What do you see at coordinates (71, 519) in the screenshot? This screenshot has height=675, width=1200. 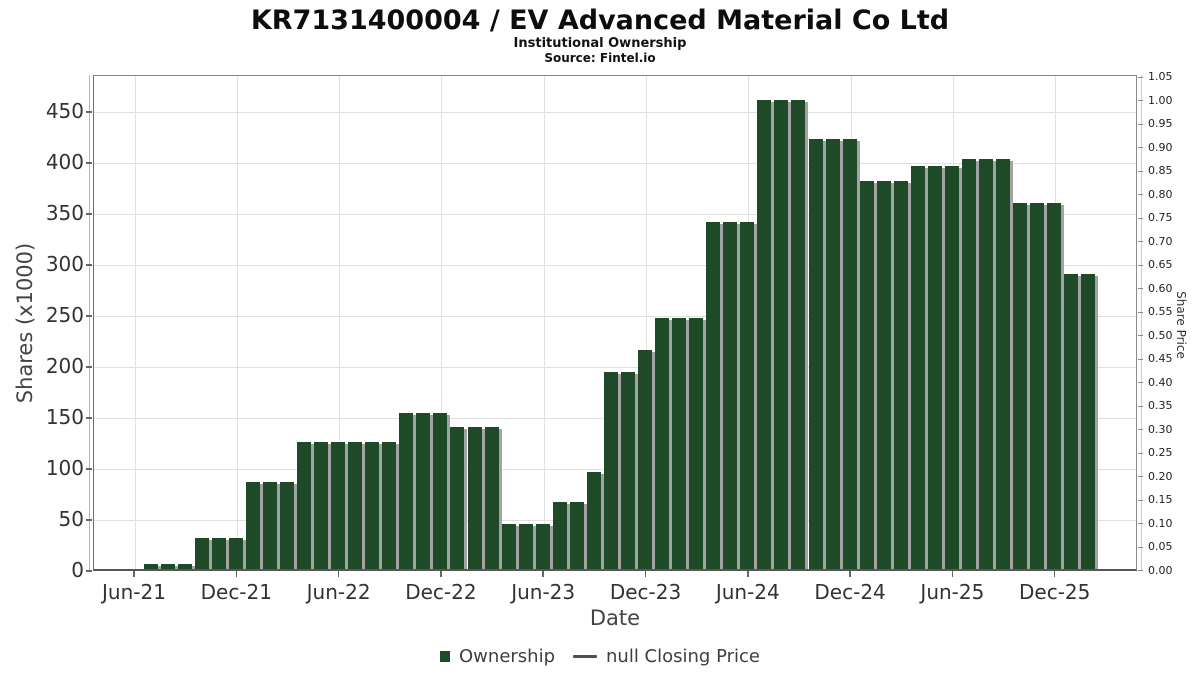 I see `y-left-tick-label: 50` at bounding box center [71, 519].